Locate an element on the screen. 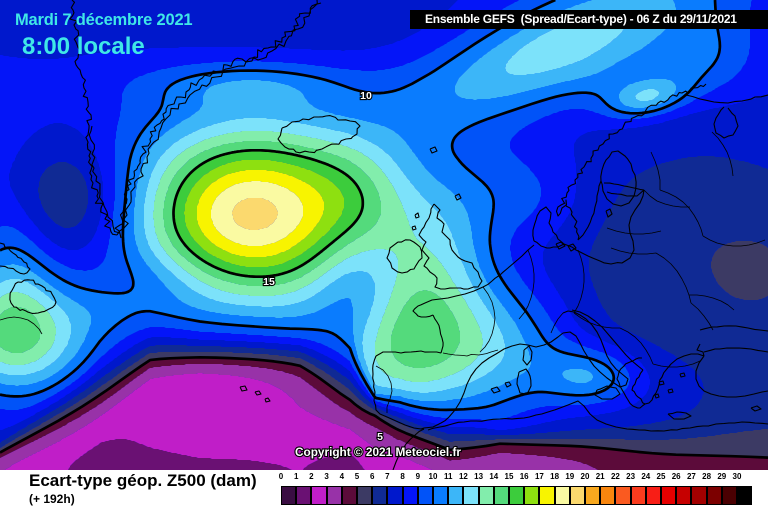 Image resolution: width=768 pixels, height=512 pixels. svg-text: 10 is located at coordinates (366, 96).